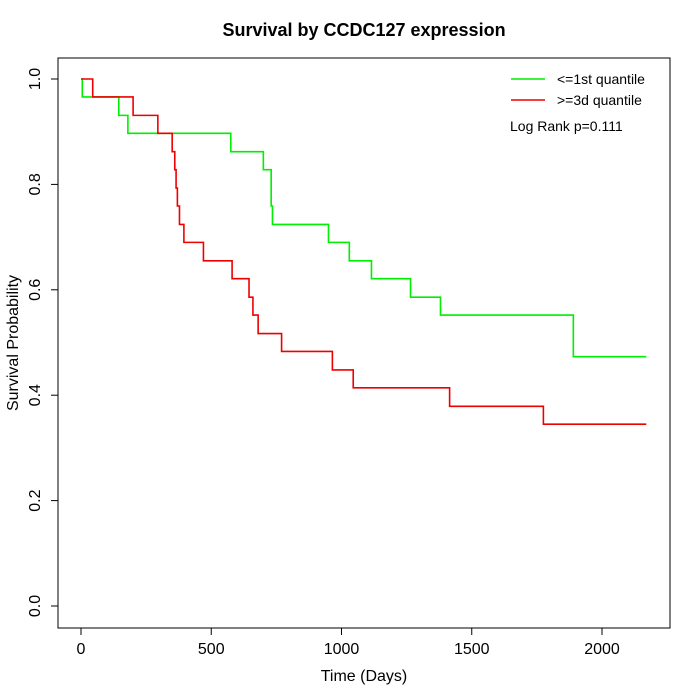  What do you see at coordinates (342, 649) in the screenshot?
I see `x-tick-label: 1000` at bounding box center [342, 649].